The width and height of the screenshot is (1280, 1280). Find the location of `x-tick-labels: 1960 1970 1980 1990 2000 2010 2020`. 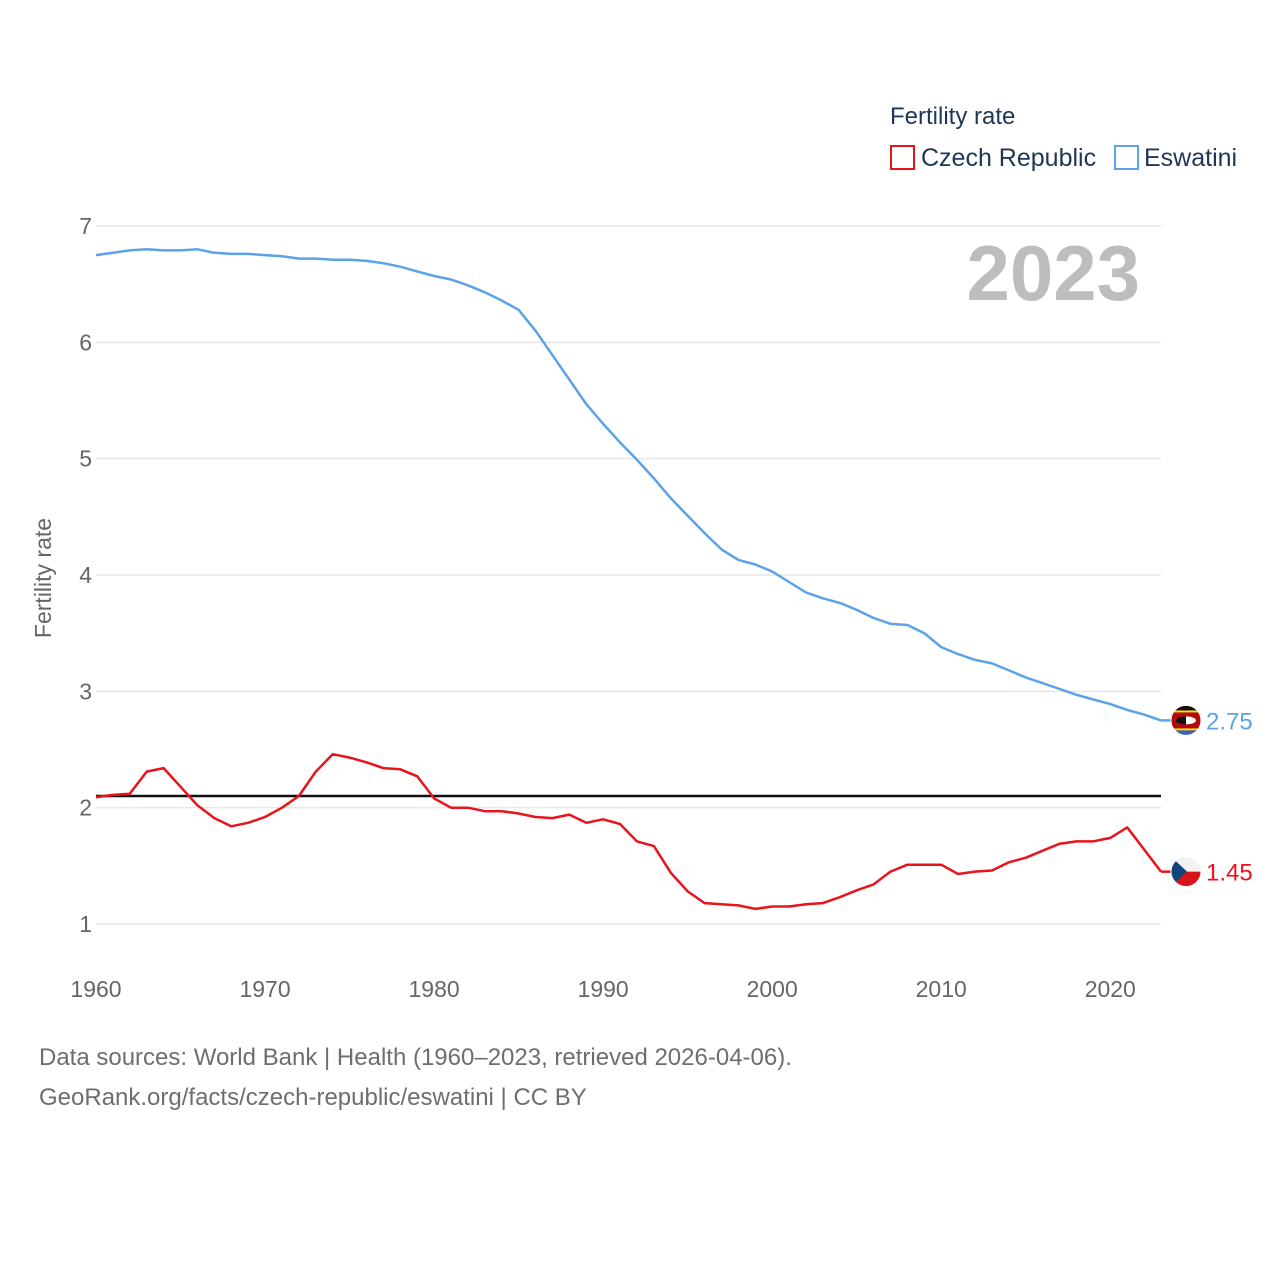

x-tick-labels: 1960 1970 1980 1990 2000 2010 2020 is located at coordinates (602, 989).